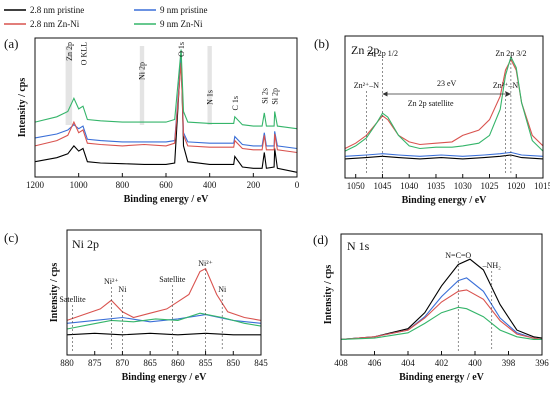  What do you see at coordinates (57, 10) in the screenshot?
I see `legend-label: 2.8 nm pristine` at bounding box center [57, 10].